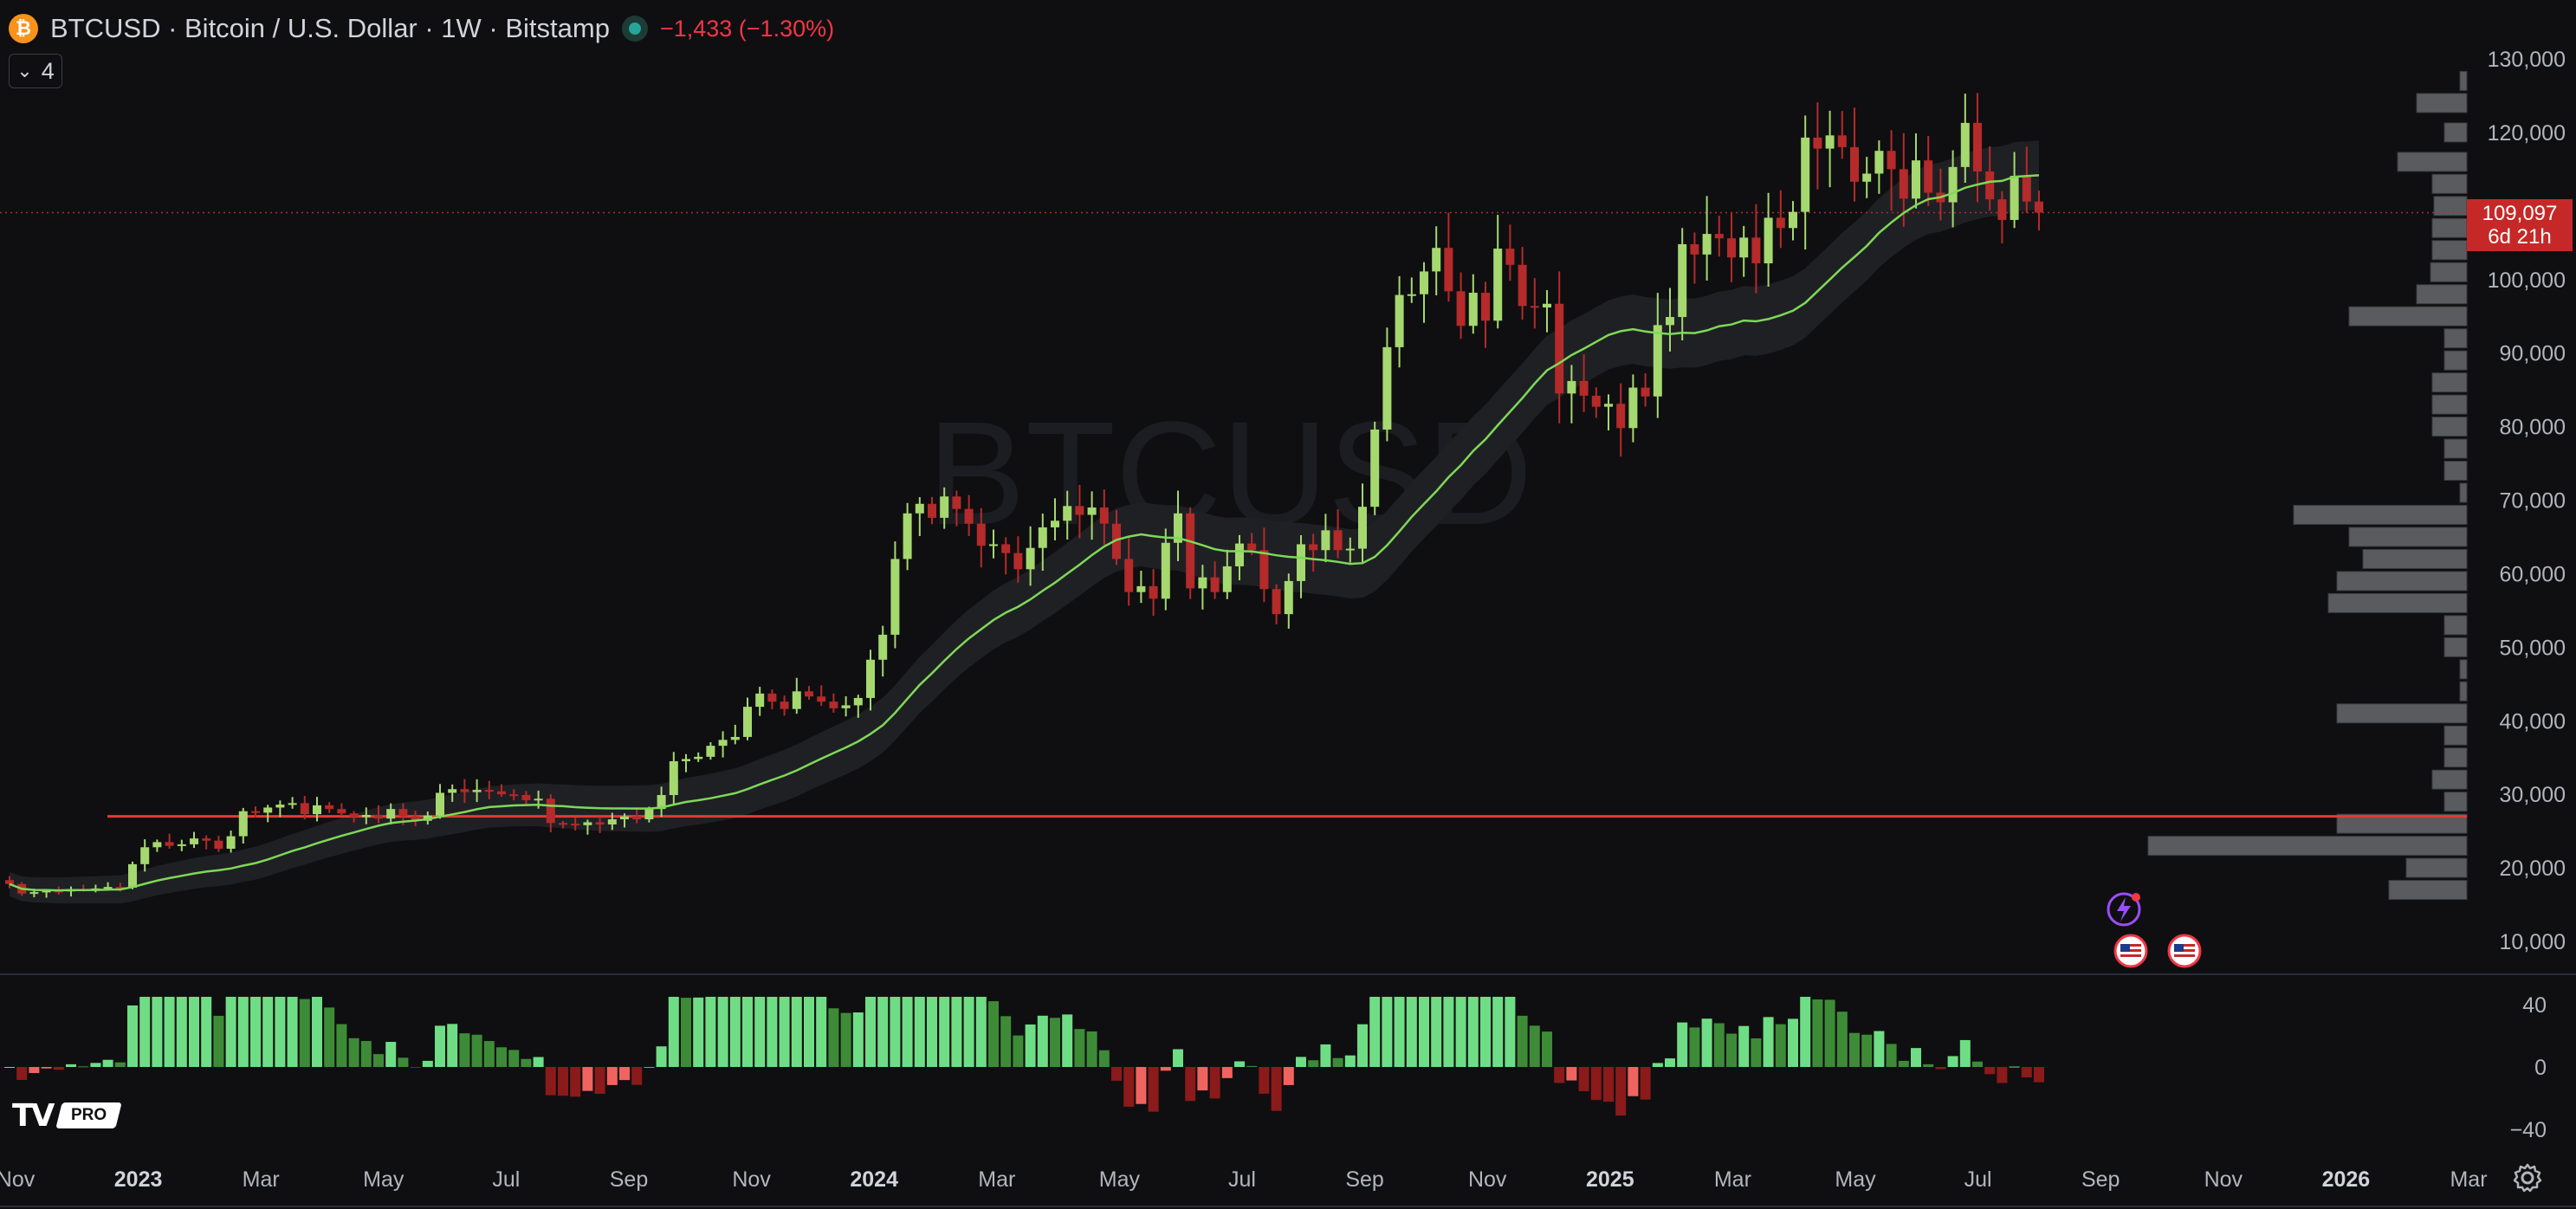 This screenshot has width=2576, height=1209. Describe the element at coordinates (2130, 951) in the screenshot. I see `us-flag-event-icon` at that location.